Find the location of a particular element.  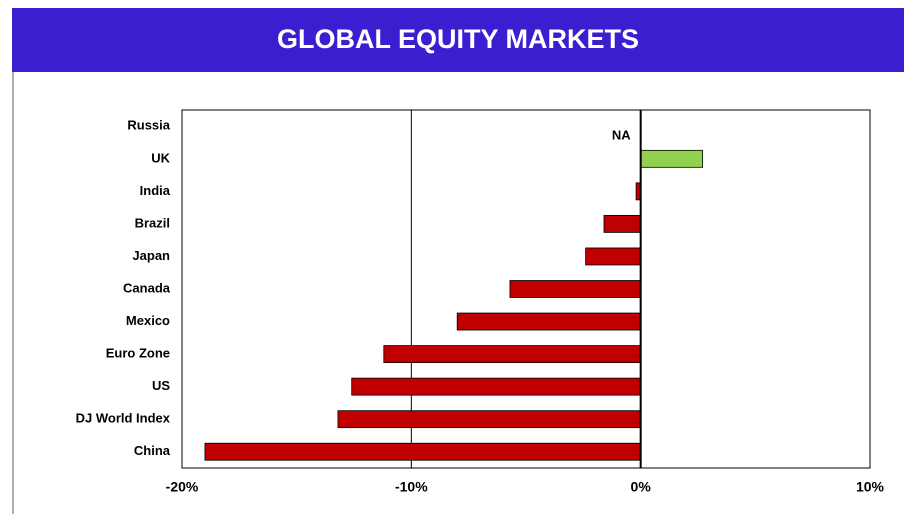

title-banner is located at coordinates (458, 40).